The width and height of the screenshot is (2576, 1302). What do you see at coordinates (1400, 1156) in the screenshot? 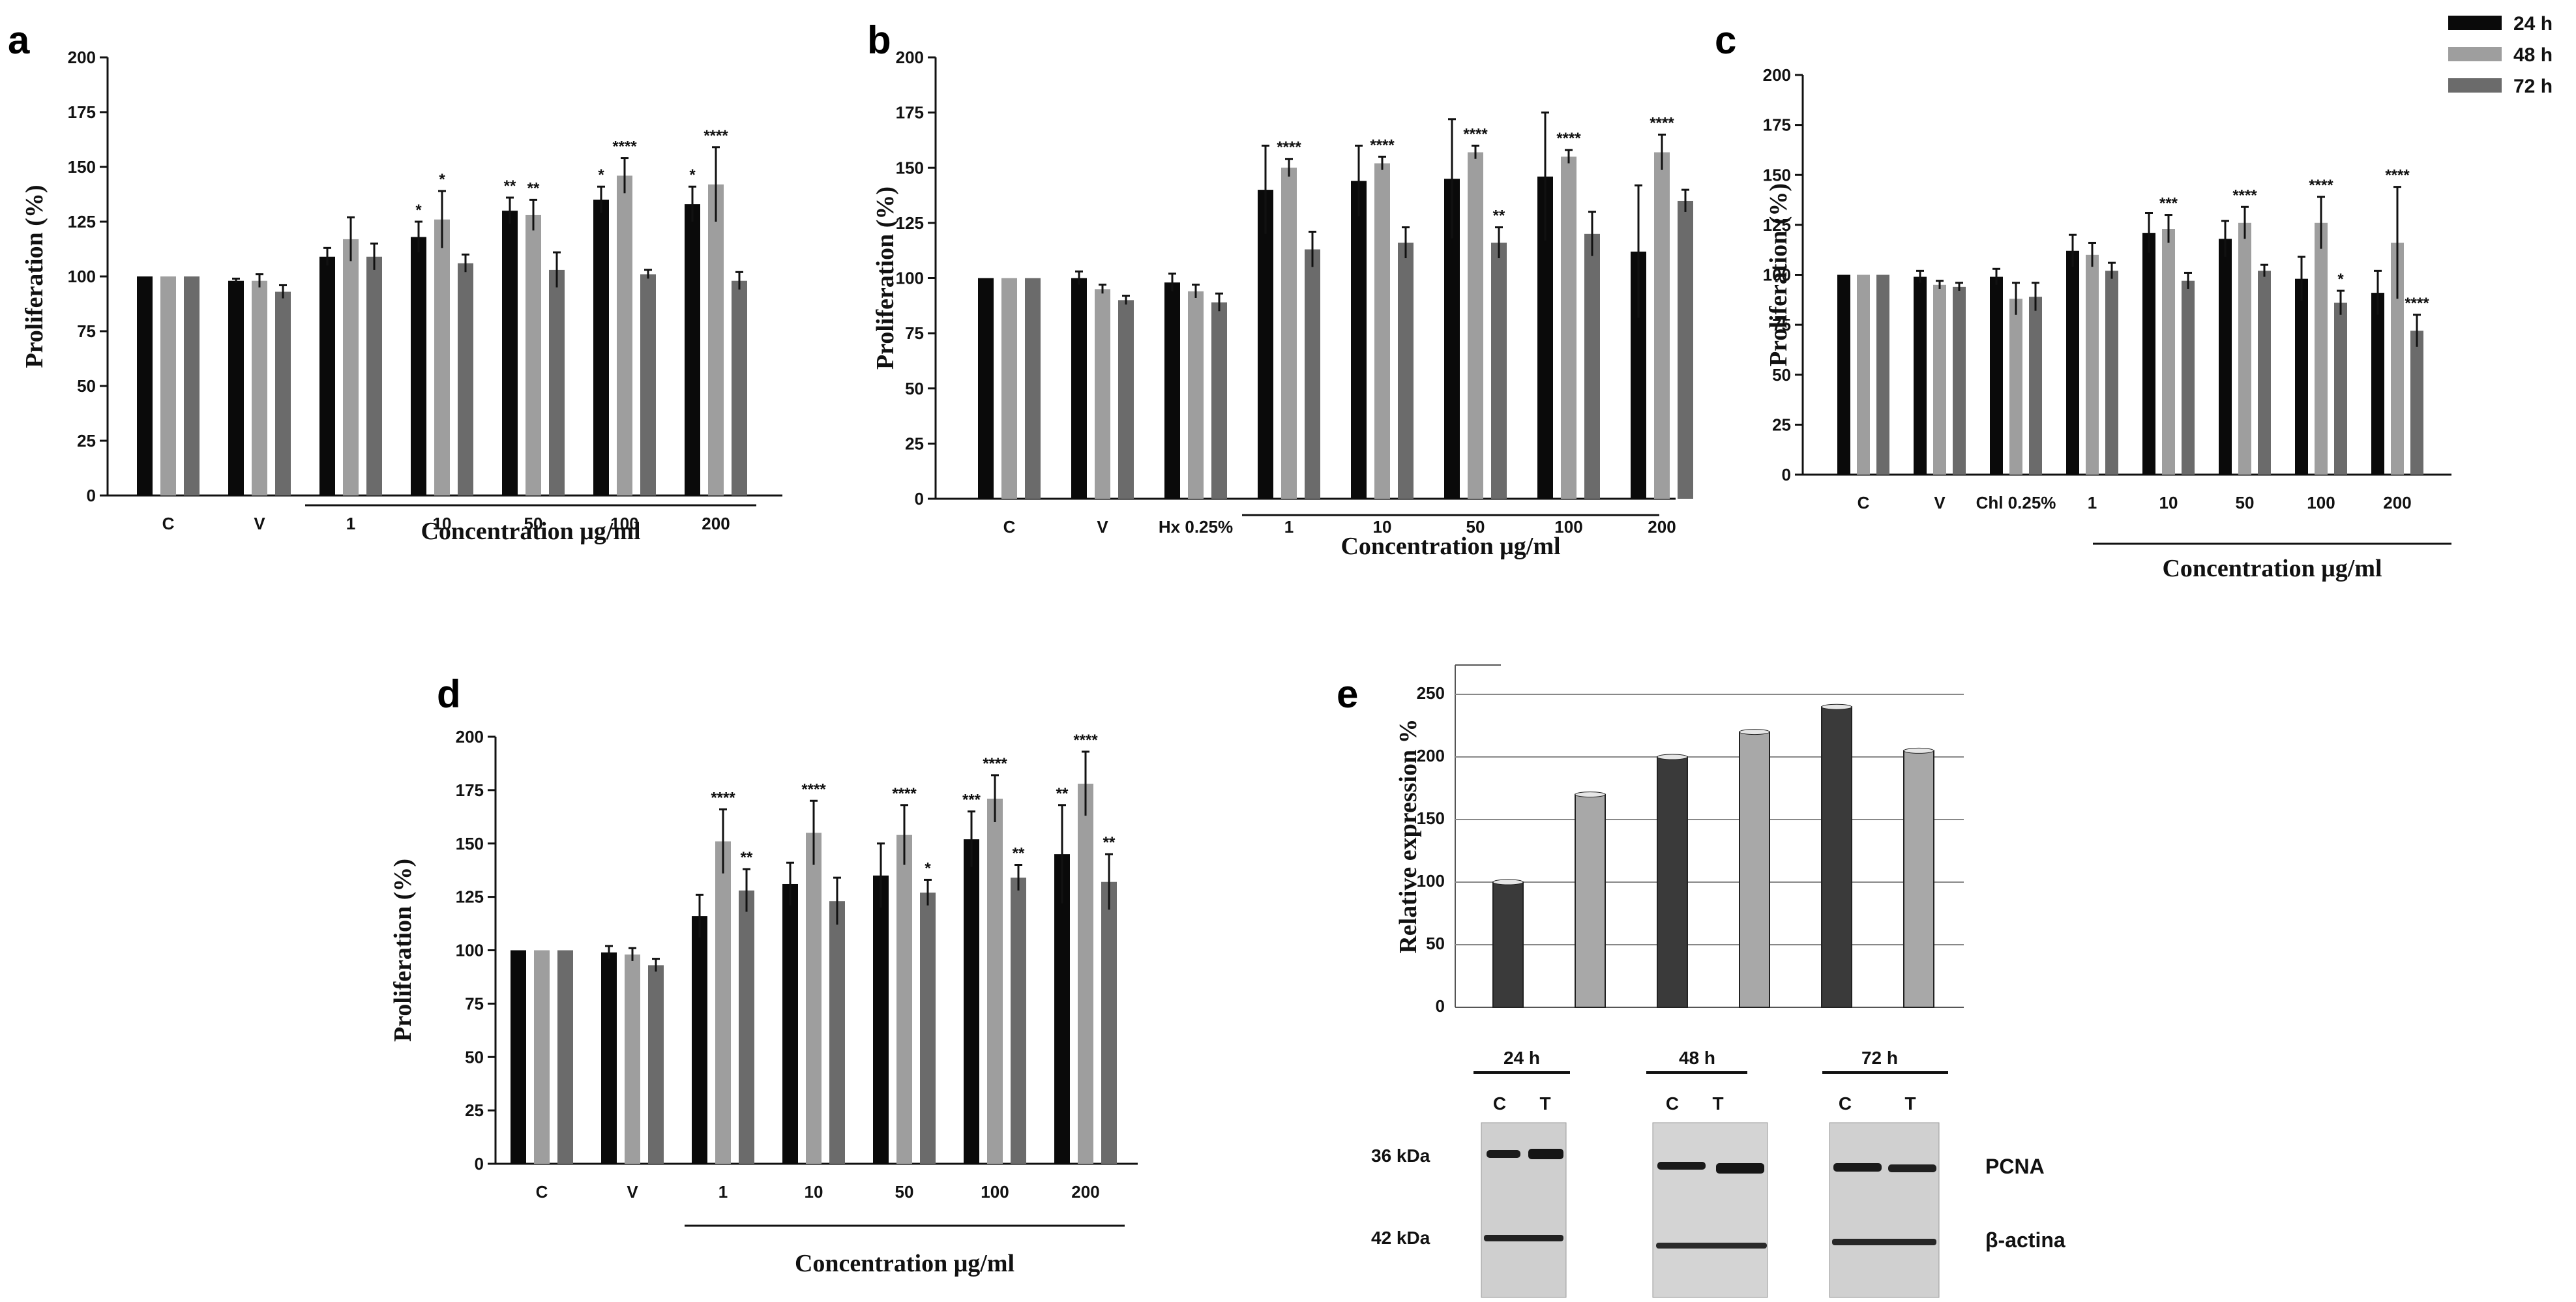
I see `blot-marker-36kda: 36 kDa` at bounding box center [1400, 1156].